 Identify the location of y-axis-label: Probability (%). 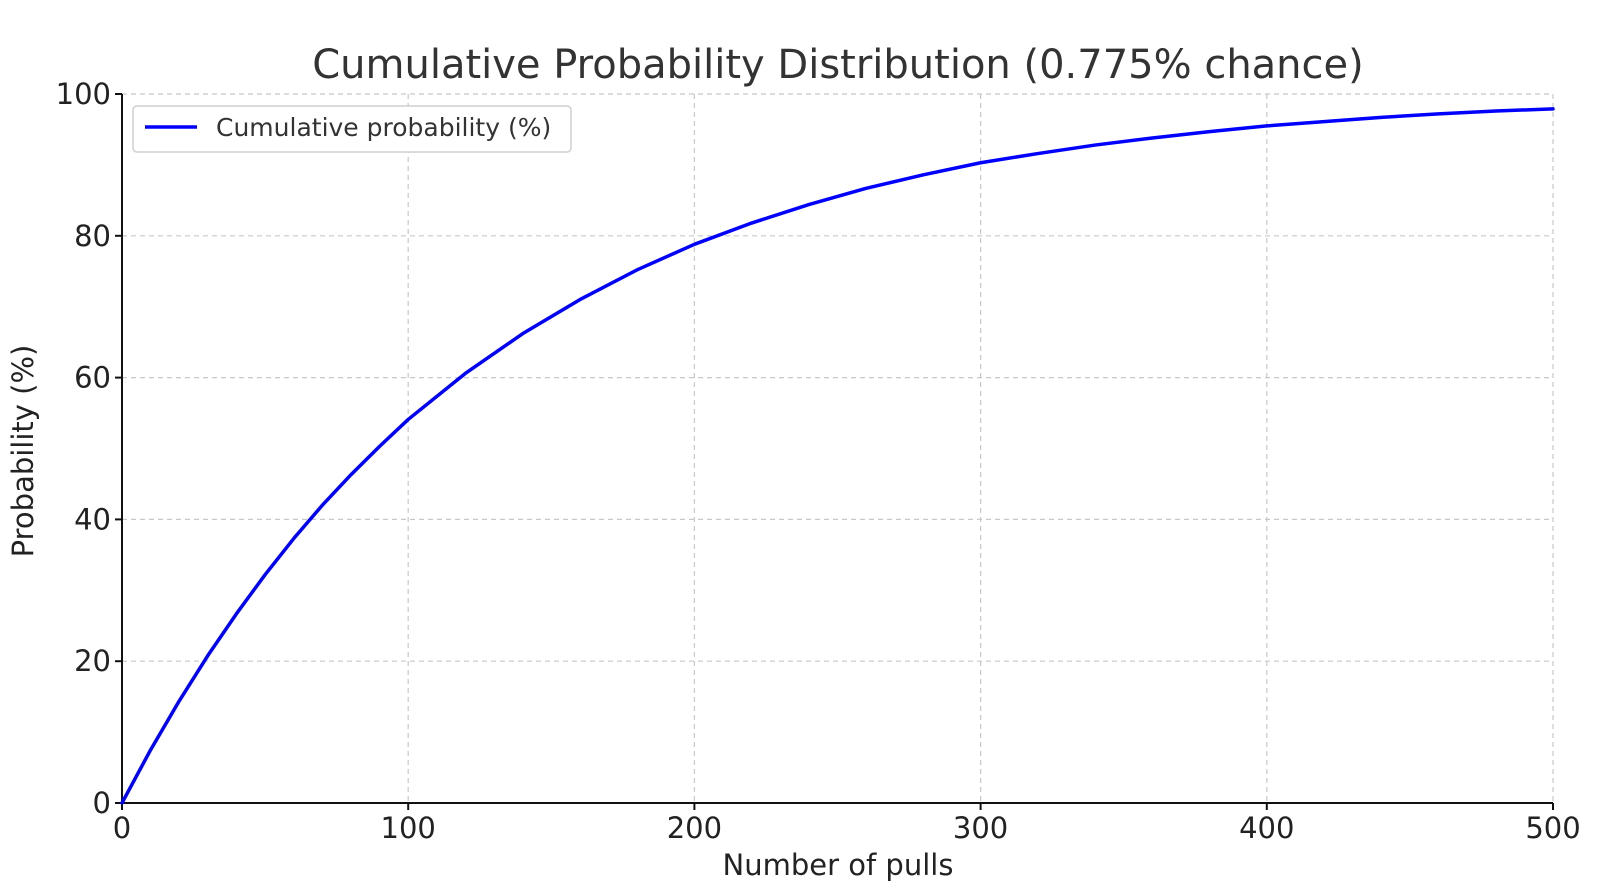
(23, 451).